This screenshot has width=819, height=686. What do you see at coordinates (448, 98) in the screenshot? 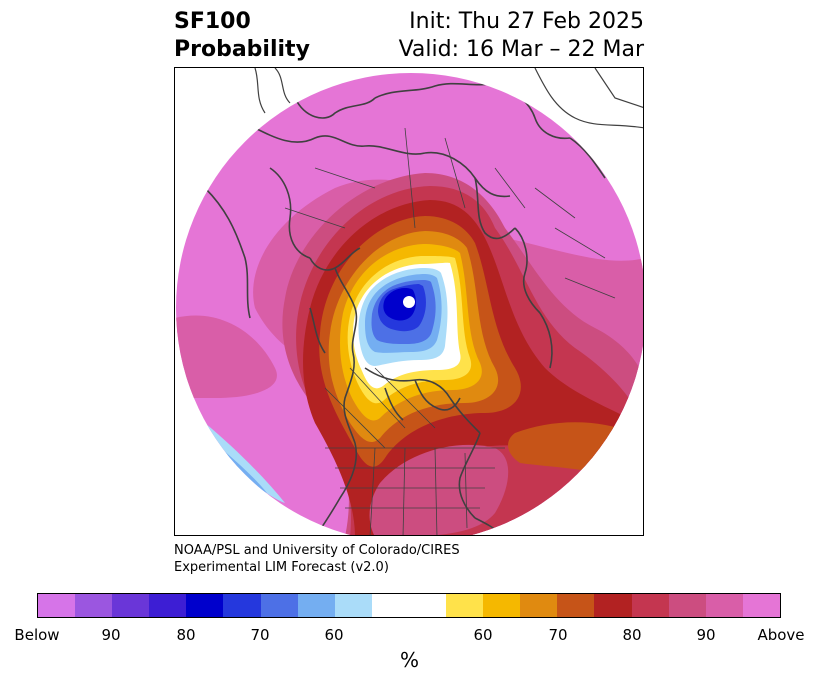
I see `outer-land-beyond-disk` at bounding box center [448, 98].